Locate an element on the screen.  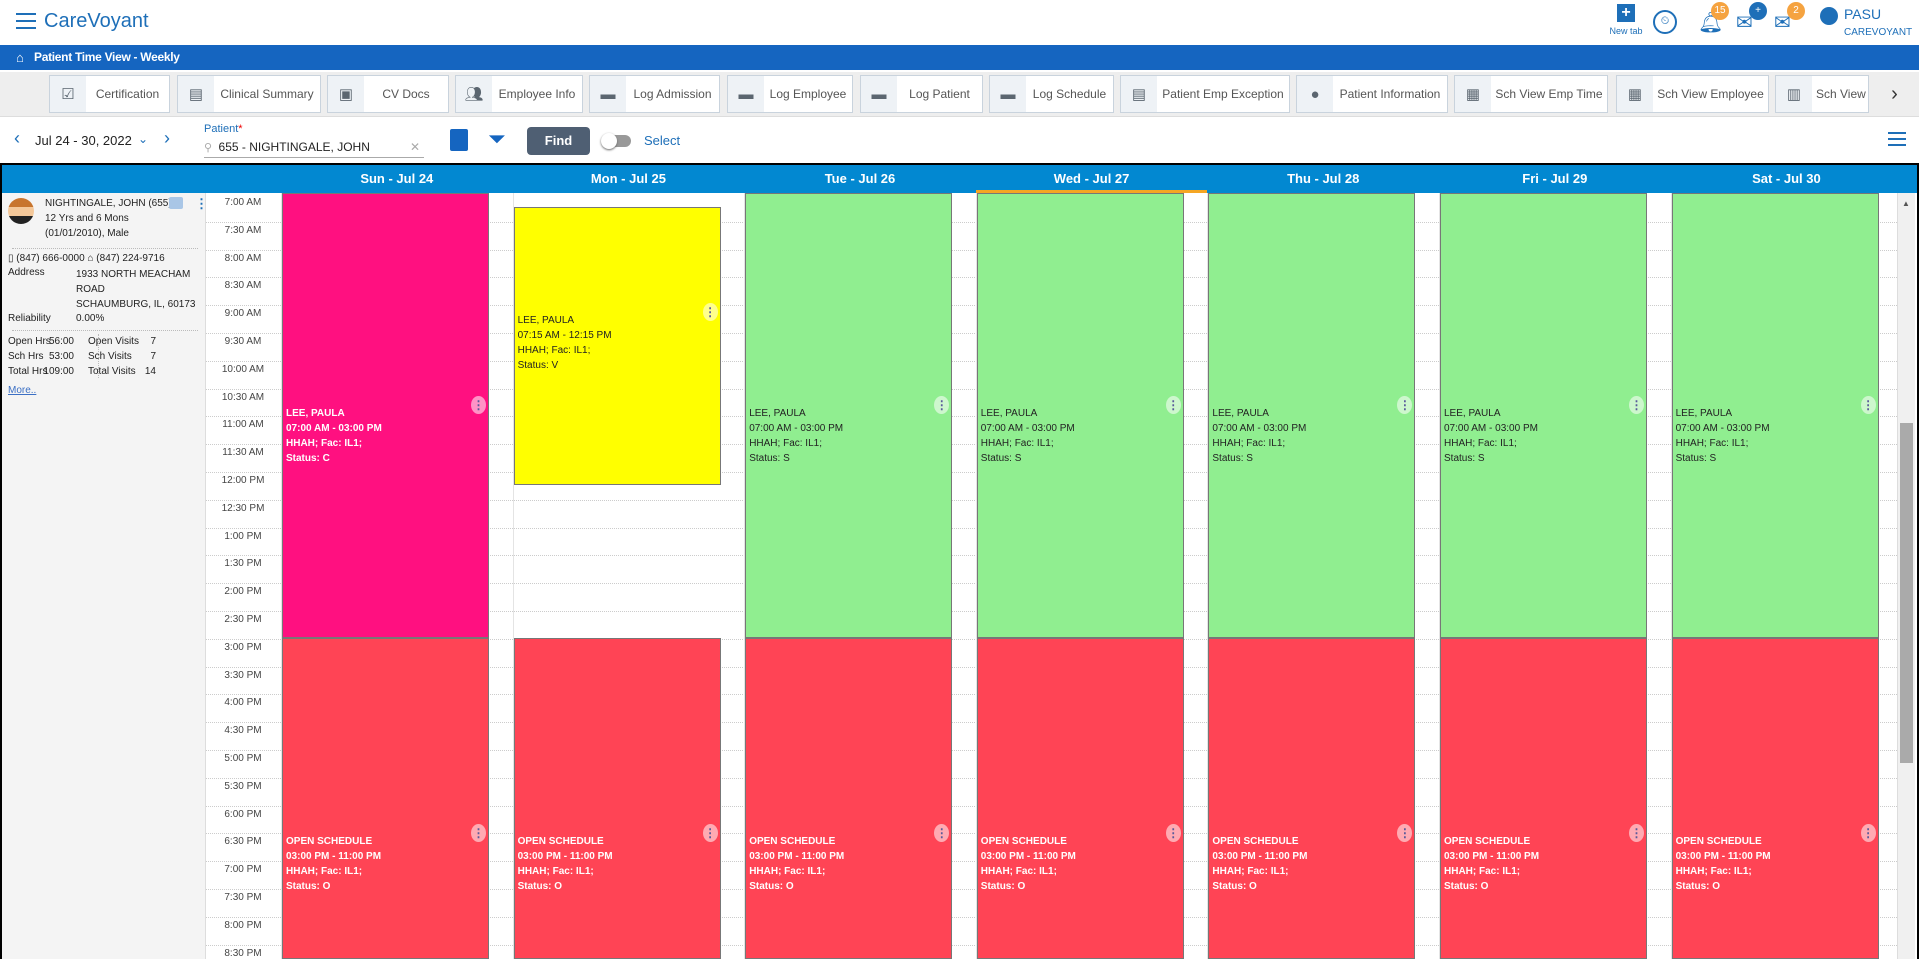
next-week-icon: › is located at coordinates (167, 138).